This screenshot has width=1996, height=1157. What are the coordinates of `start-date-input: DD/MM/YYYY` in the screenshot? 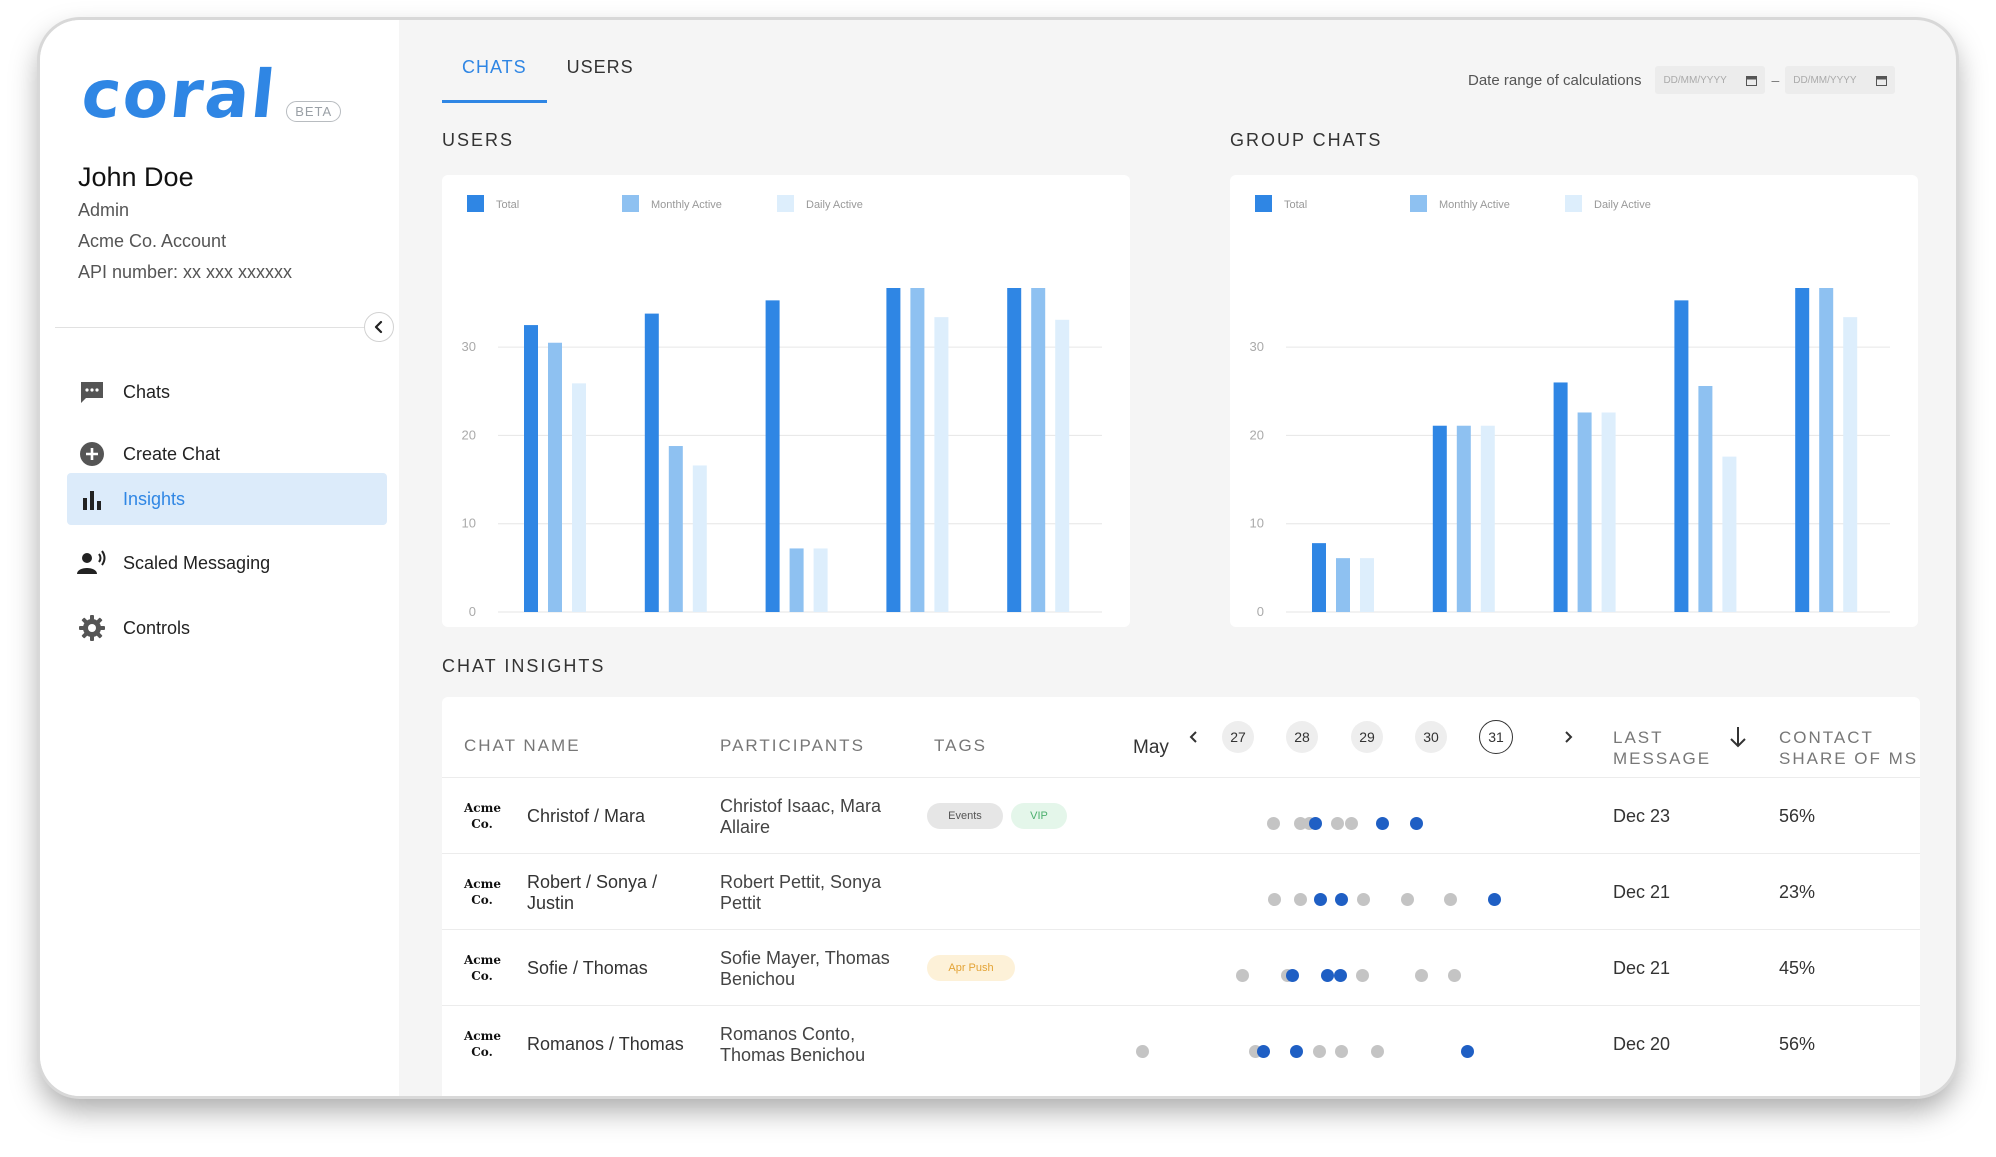 It's located at (1710, 80).